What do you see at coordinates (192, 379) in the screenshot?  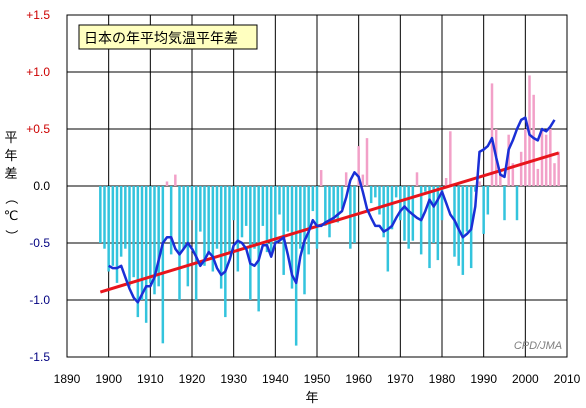 I see `x-tick-label: 1920` at bounding box center [192, 379].